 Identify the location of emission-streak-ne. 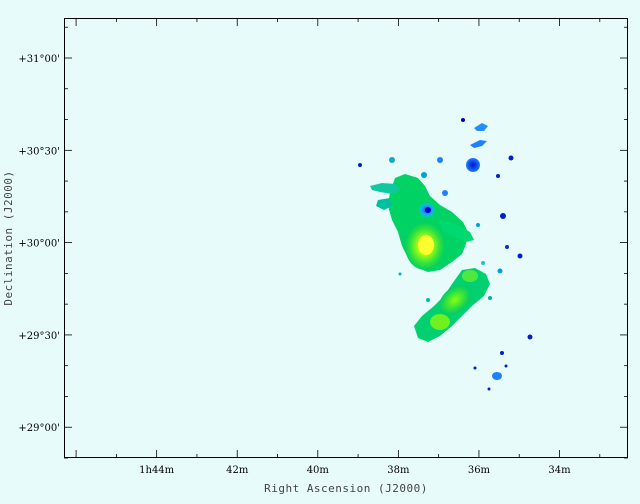
(478, 144).